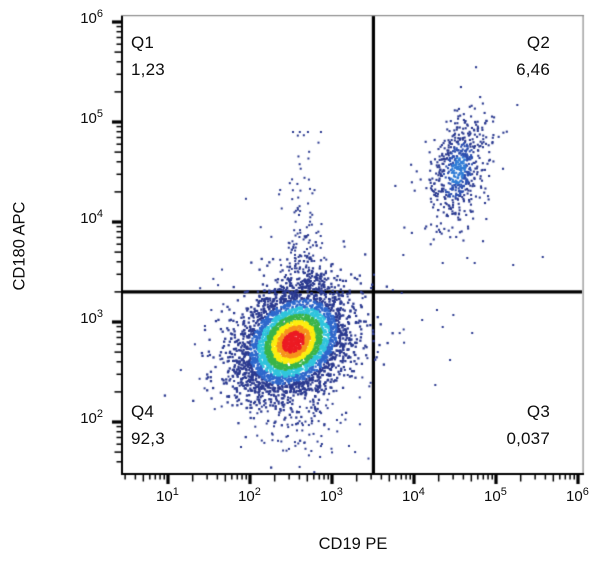 This screenshot has width=600, height=574. What do you see at coordinates (143, 42) in the screenshot?
I see `quadrant-q1-name: Q1` at bounding box center [143, 42].